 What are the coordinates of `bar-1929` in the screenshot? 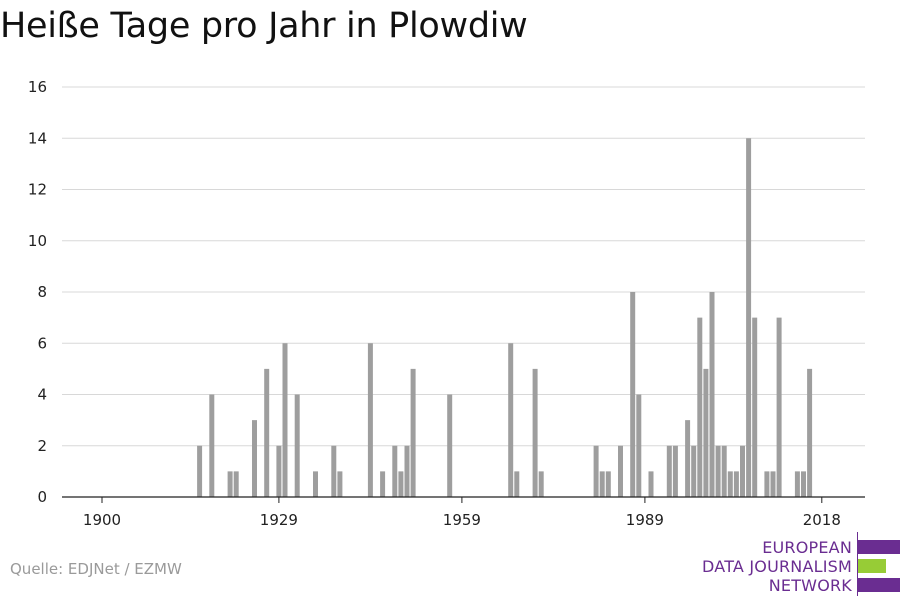 It's located at (279, 471).